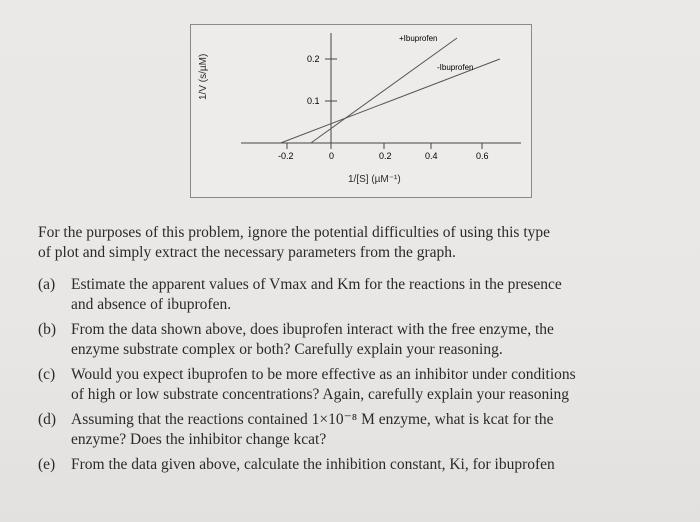 Image resolution: width=700 pixels, height=522 pixels. What do you see at coordinates (482, 156) in the screenshot?
I see `x-tick-label: 0.6` at bounding box center [482, 156].